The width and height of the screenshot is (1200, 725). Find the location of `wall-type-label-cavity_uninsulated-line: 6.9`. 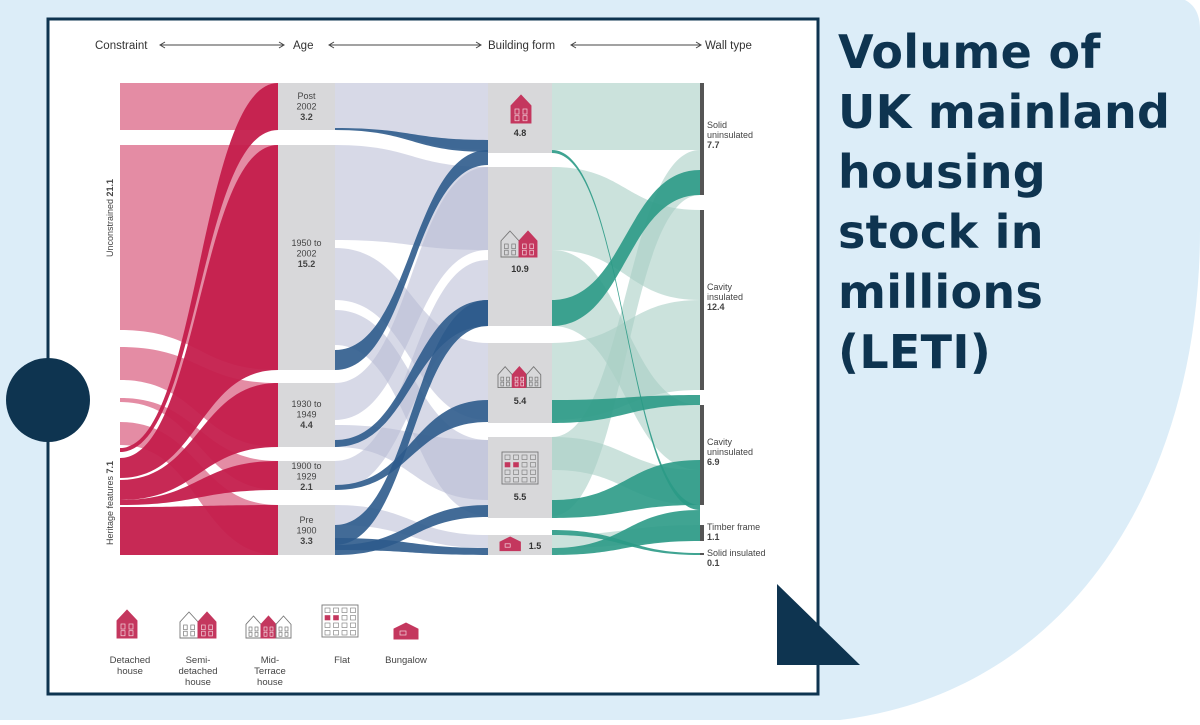

wall-type-label-cavity_uninsulated-line: 6.9 is located at coordinates (713, 462).